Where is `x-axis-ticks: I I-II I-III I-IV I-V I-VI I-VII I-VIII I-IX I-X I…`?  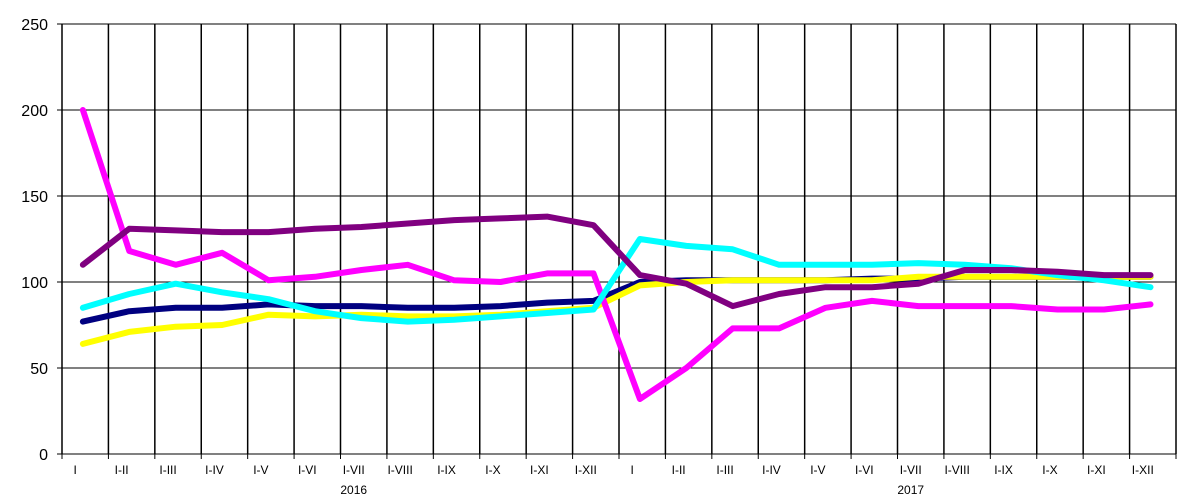
x-axis-ticks: I I-II I-III I-IV I-V I-VI I-VII I-VIII I-IX I-X I… is located at coordinates (614, 470).